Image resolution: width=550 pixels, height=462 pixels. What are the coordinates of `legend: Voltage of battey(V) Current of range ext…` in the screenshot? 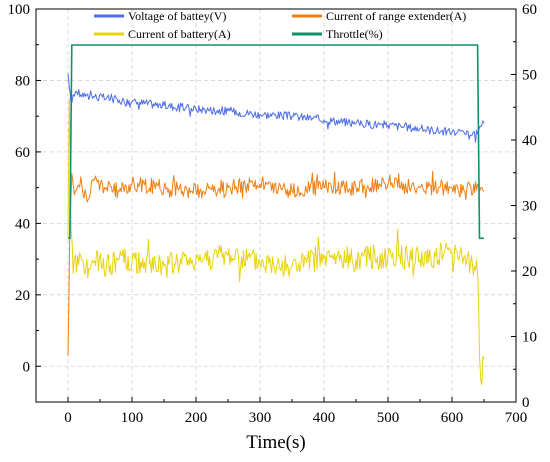 It's located at (280, 25).